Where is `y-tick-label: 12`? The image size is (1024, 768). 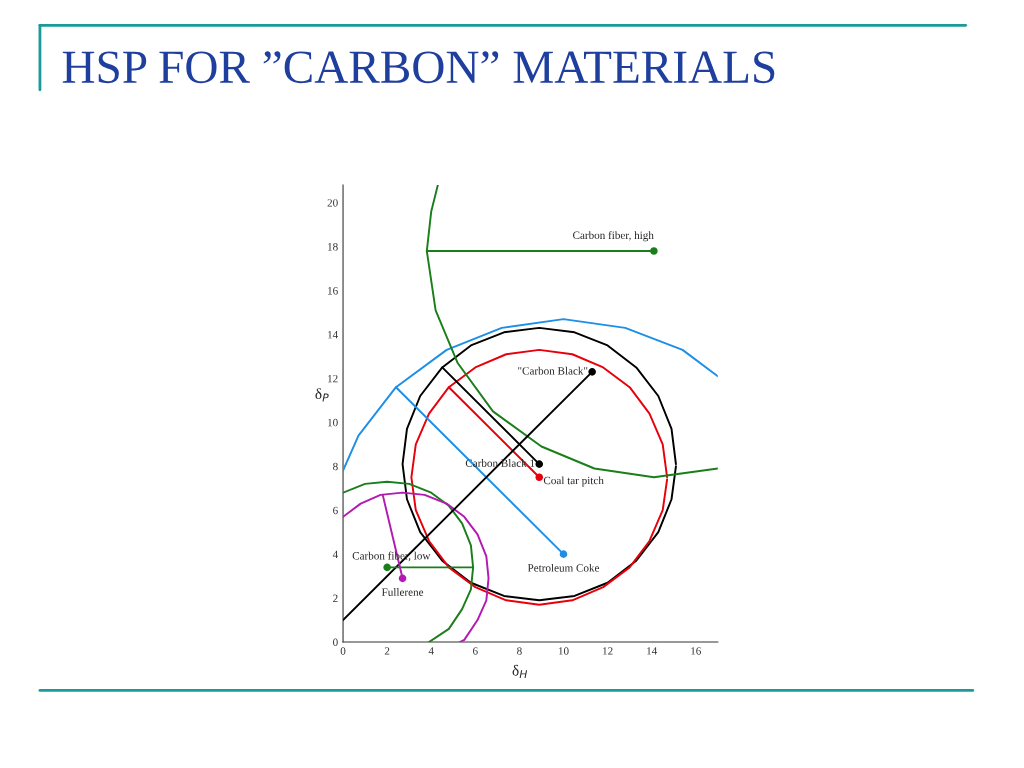
y-tick-label: 12 is located at coordinates (333, 378).